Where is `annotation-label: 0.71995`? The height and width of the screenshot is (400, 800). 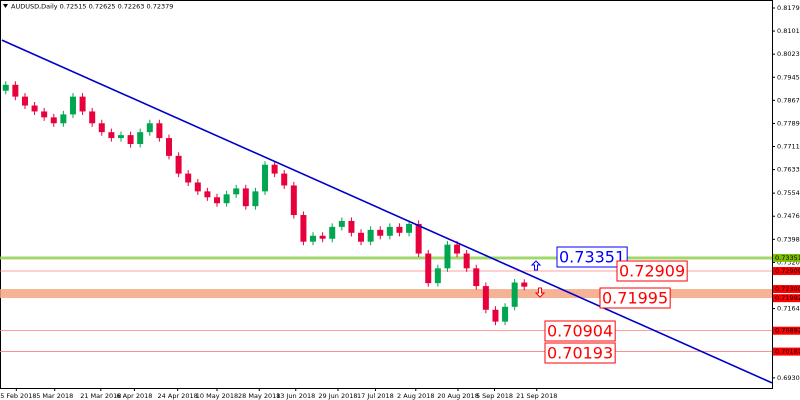
annotation-label: 0.71995 is located at coordinates (635, 298).